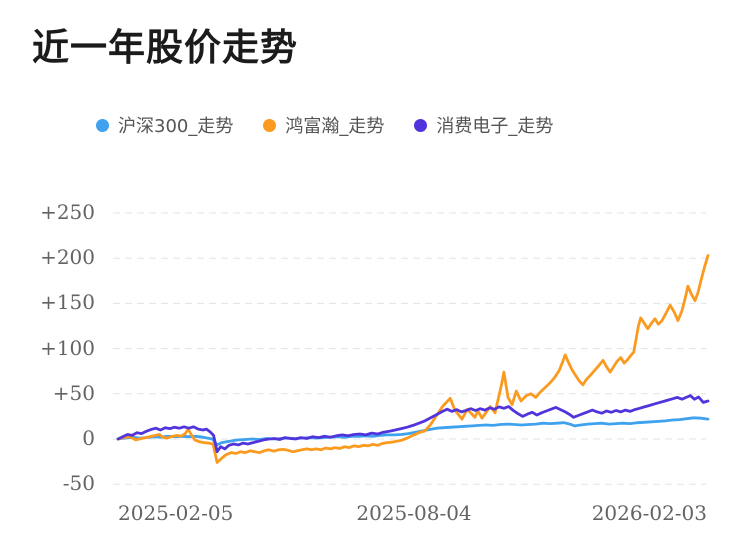 This screenshot has height=558, width=750. What do you see at coordinates (67, 212) in the screenshot?
I see `y-axis-tick: +250` at bounding box center [67, 212].